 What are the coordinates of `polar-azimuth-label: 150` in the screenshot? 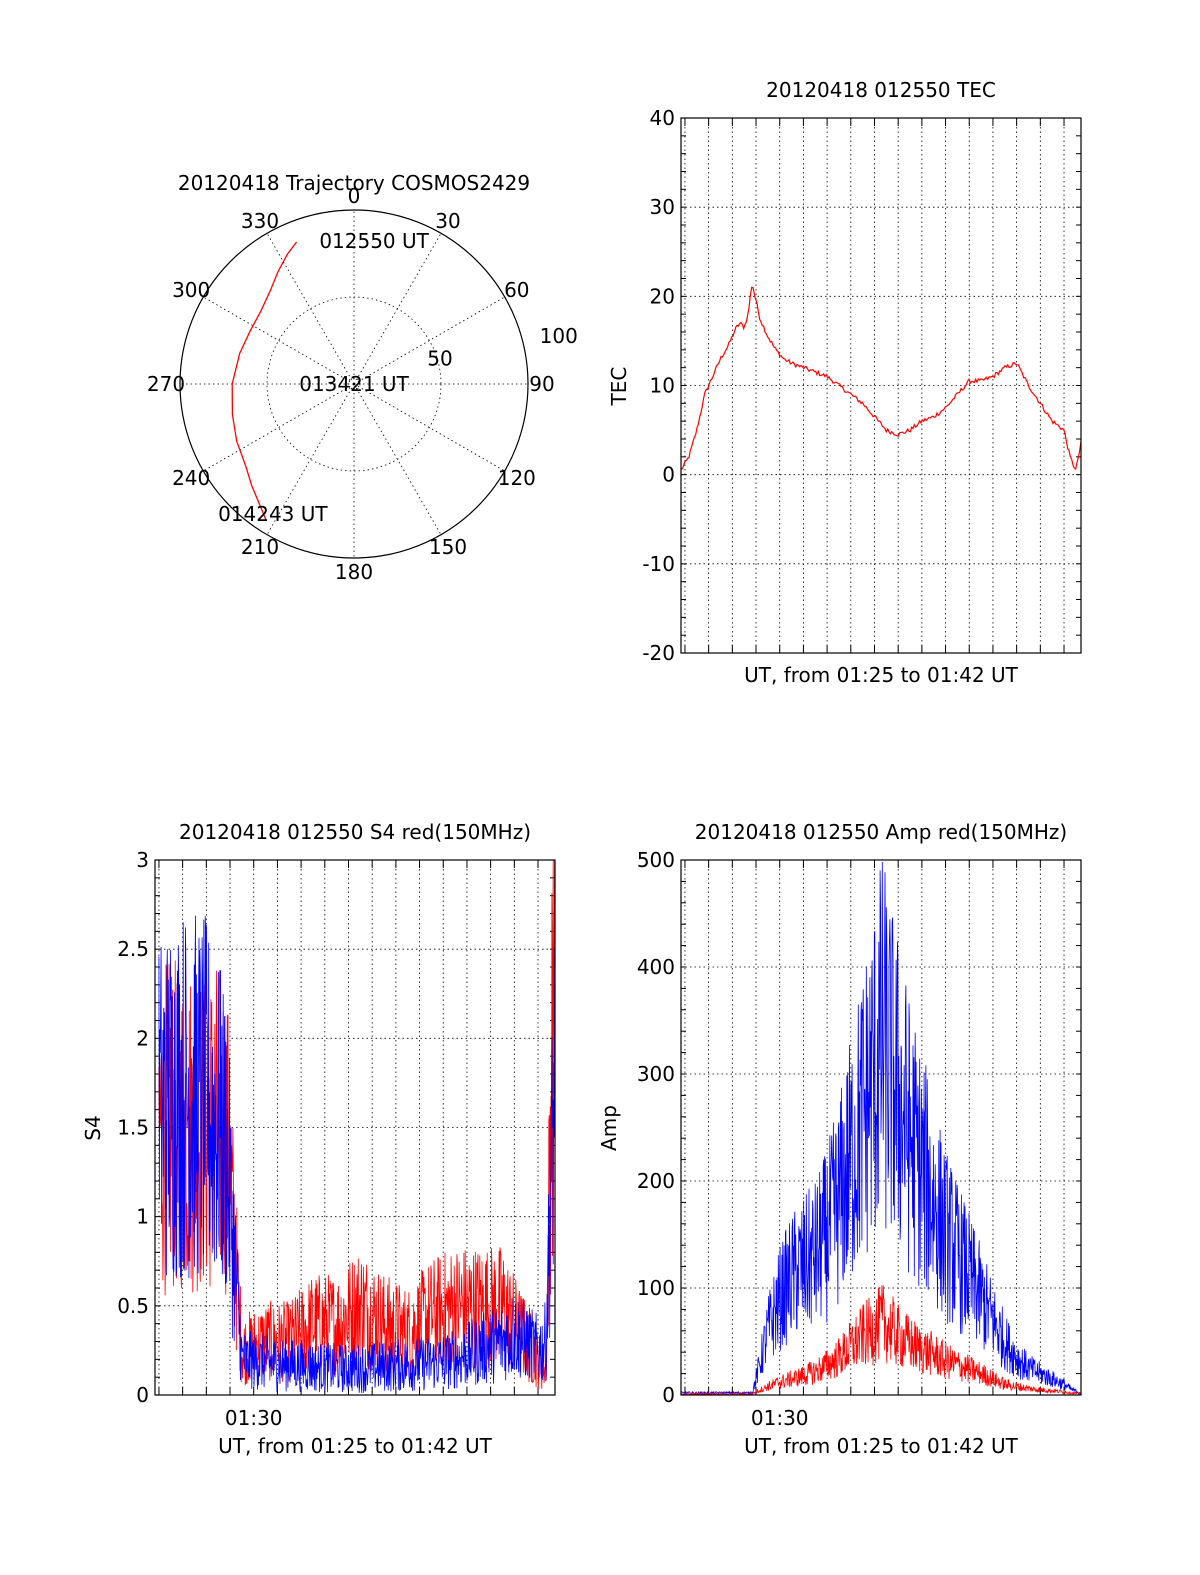 It's located at (448, 547).